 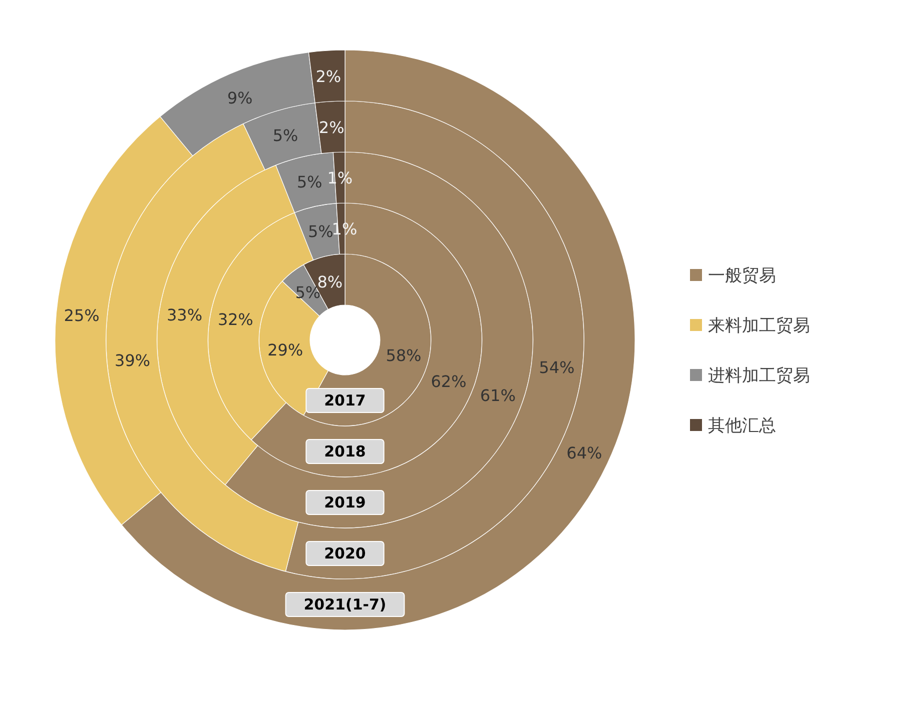 I want to click on text: 2021(1-7), so click(x=345, y=605).